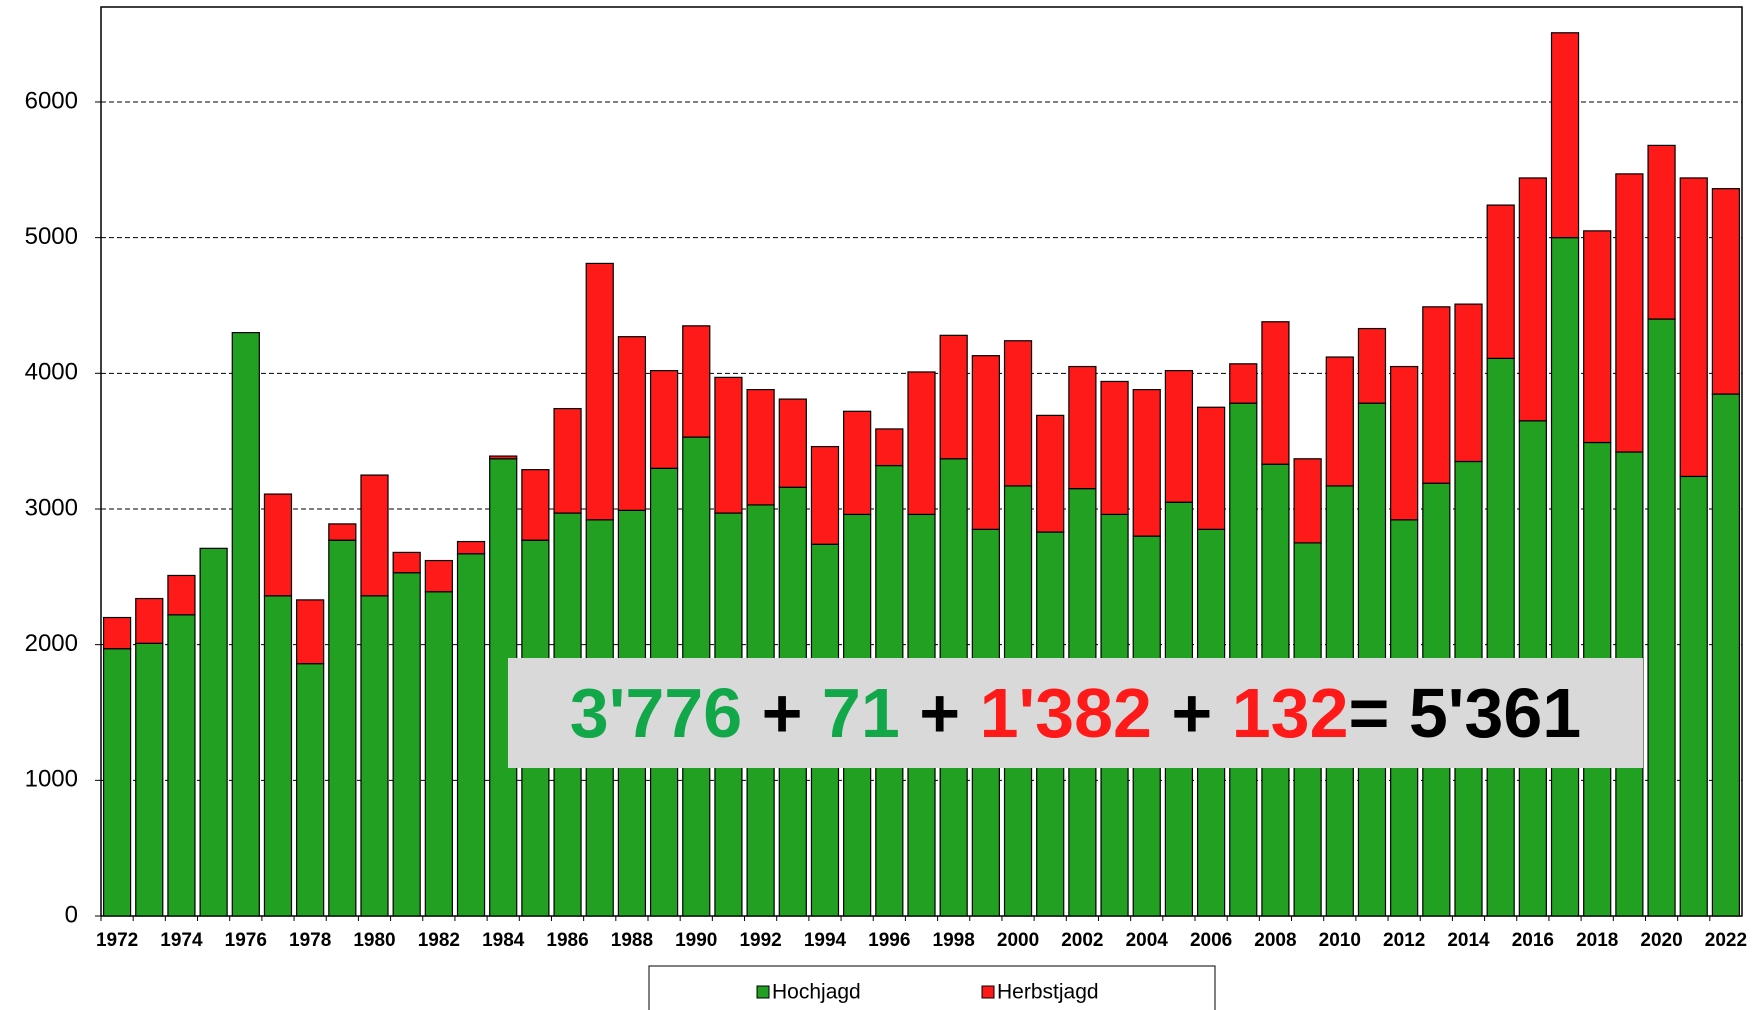 The width and height of the screenshot is (1757, 1010). Describe the element at coordinates (181, 940) in the screenshot. I see `x-tick-label: 1974` at that location.